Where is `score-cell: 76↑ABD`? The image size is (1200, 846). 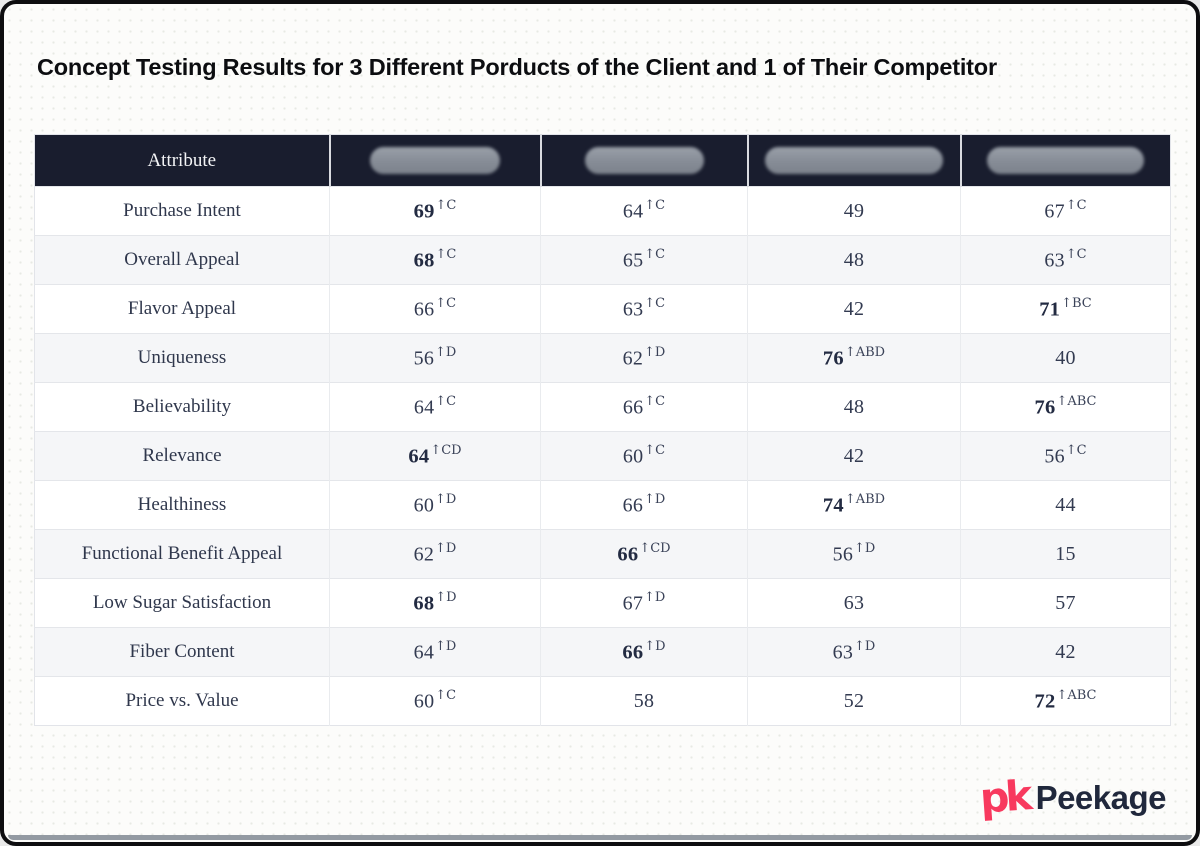
score-cell: 76↑ABD is located at coordinates (854, 358).